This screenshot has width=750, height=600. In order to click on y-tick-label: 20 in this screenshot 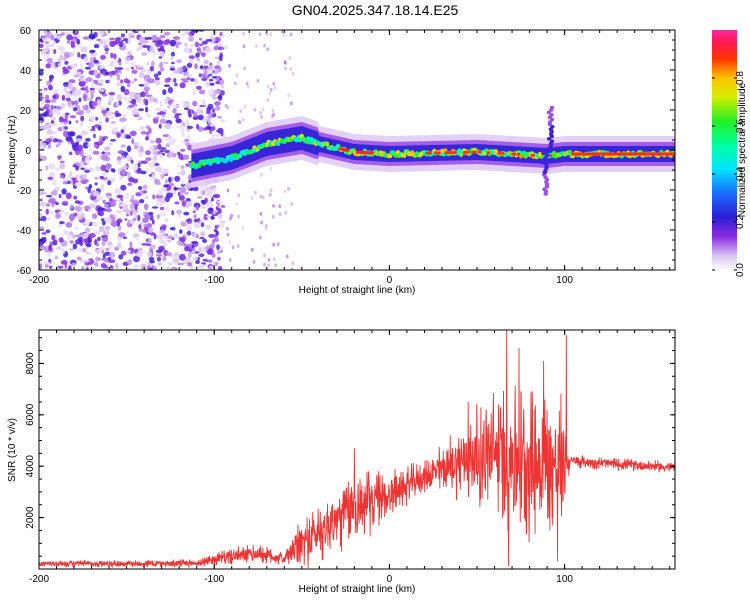, I will do `click(26, 111)`.